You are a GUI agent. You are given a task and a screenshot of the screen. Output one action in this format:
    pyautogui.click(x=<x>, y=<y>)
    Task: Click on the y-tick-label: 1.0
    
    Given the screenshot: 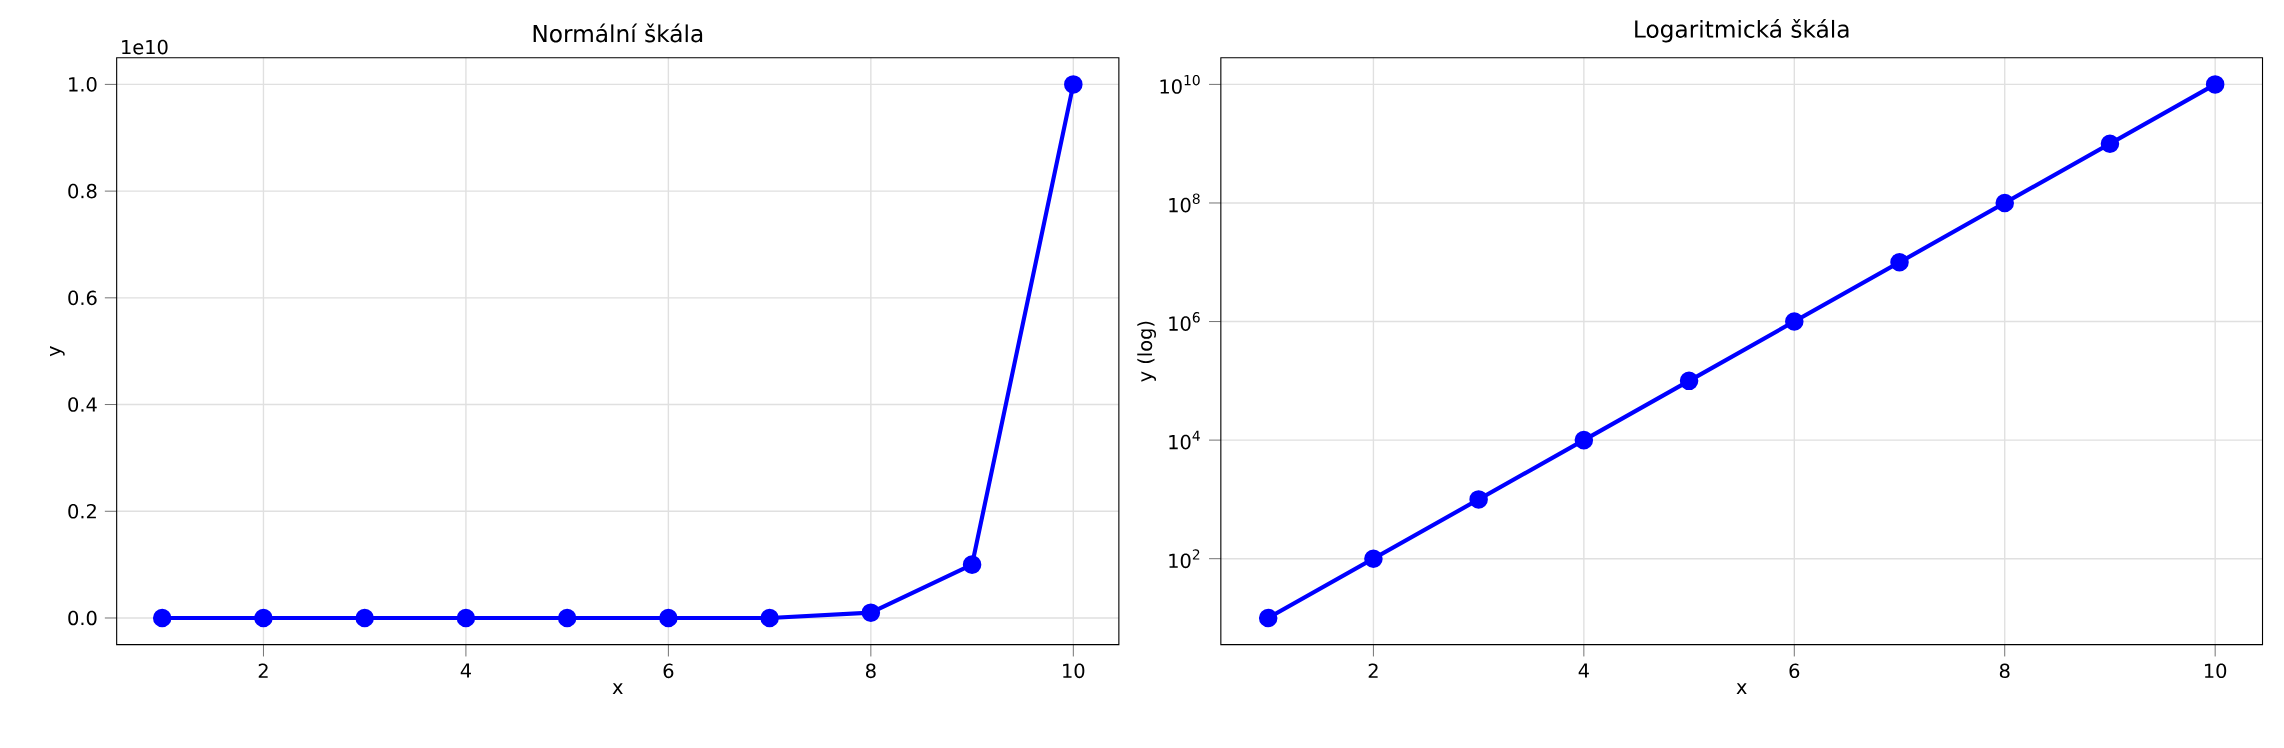 What is the action you would take?
    pyautogui.click(x=83, y=84)
    